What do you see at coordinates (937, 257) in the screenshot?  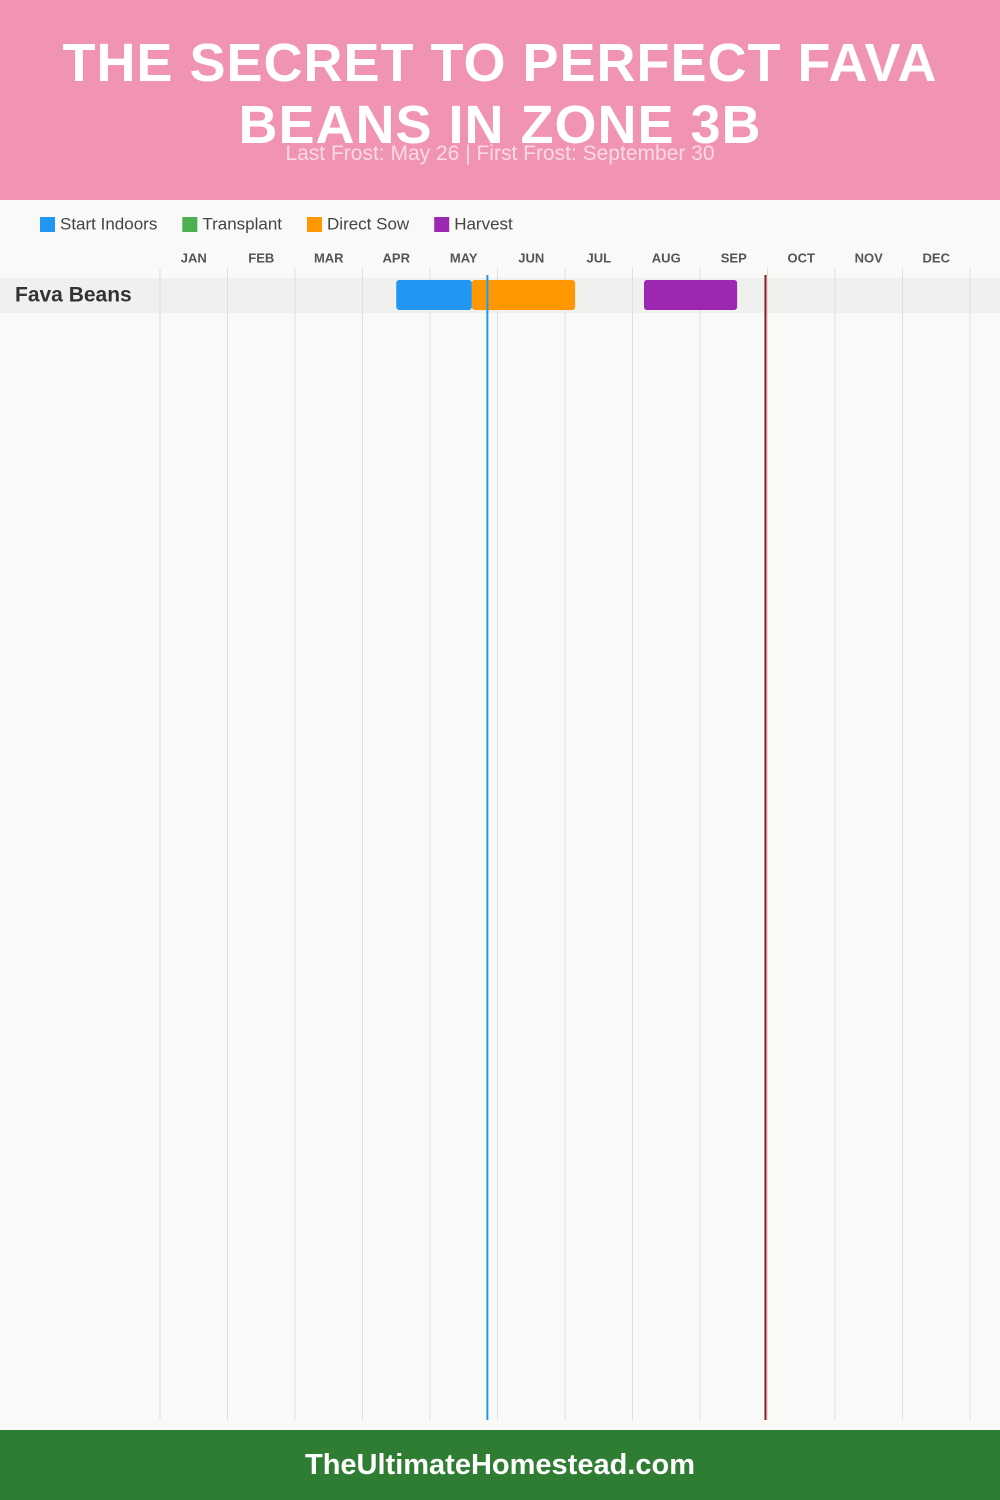 I see `x-tick-label: DEC` at bounding box center [937, 257].